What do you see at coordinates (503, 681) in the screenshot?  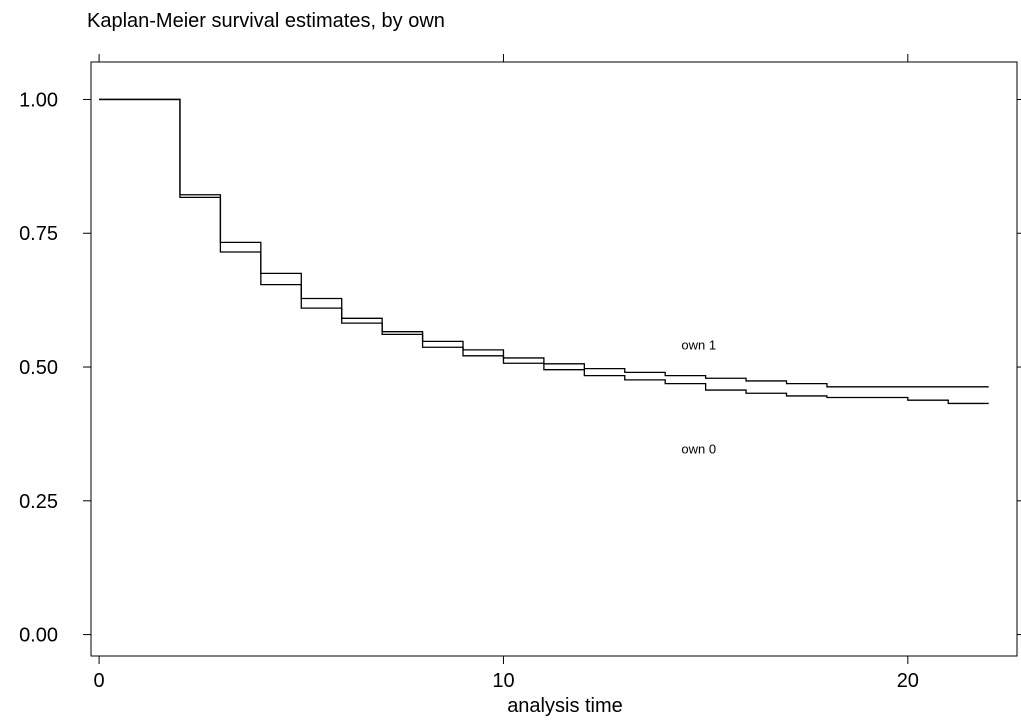 I see `x-tick-label: 10` at bounding box center [503, 681].